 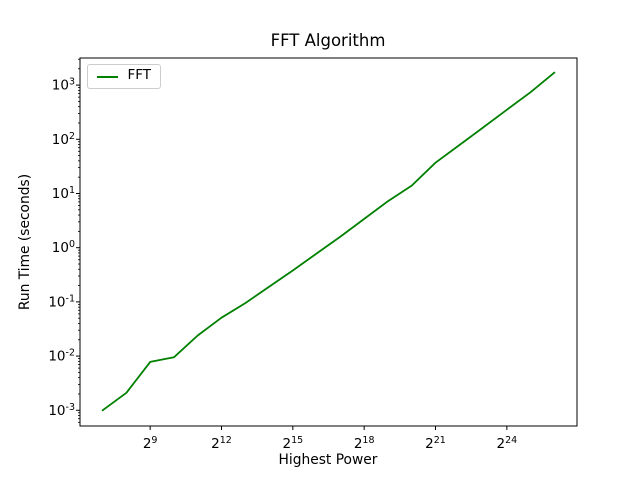 What do you see at coordinates (139, 74) in the screenshot?
I see `legend-label: FFT` at bounding box center [139, 74].